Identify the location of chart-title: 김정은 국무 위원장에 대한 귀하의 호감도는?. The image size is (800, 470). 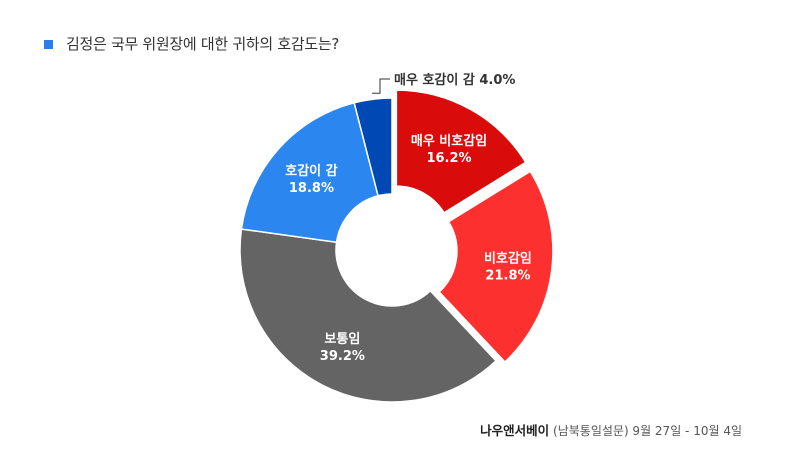
(203, 44).